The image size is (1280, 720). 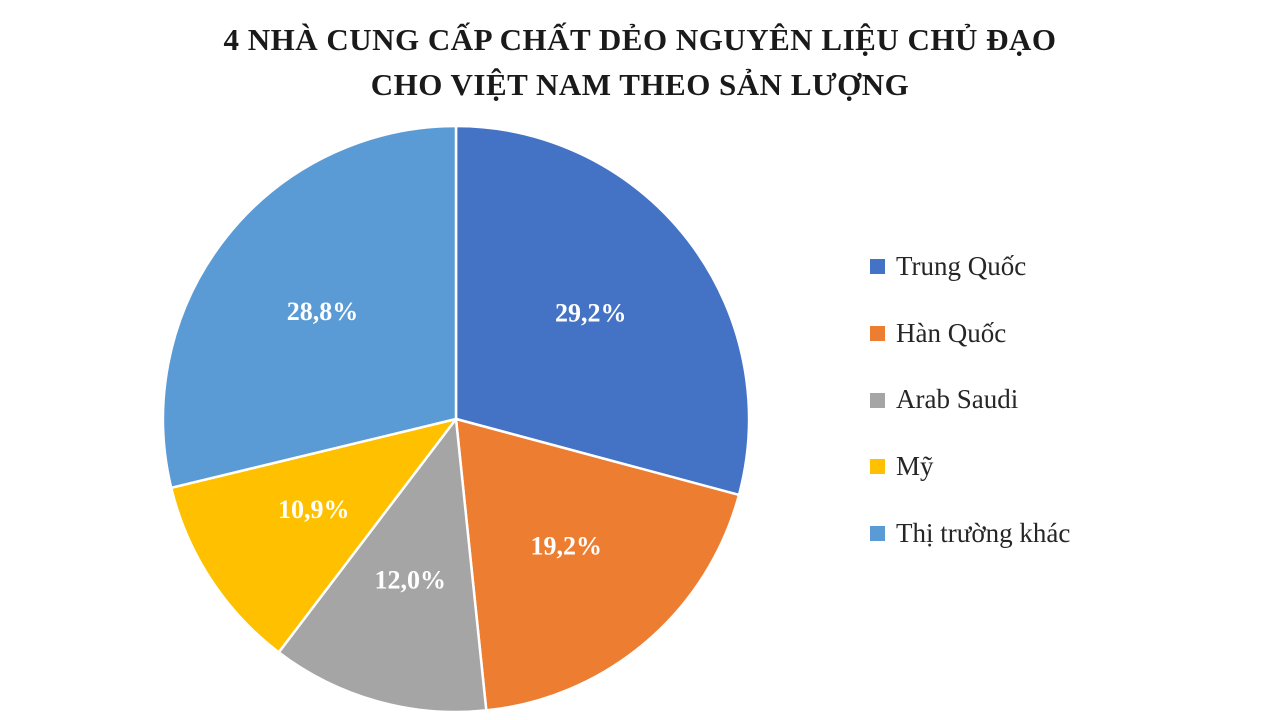 I want to click on slice-data-label-2: 12,0%, so click(x=410, y=580).